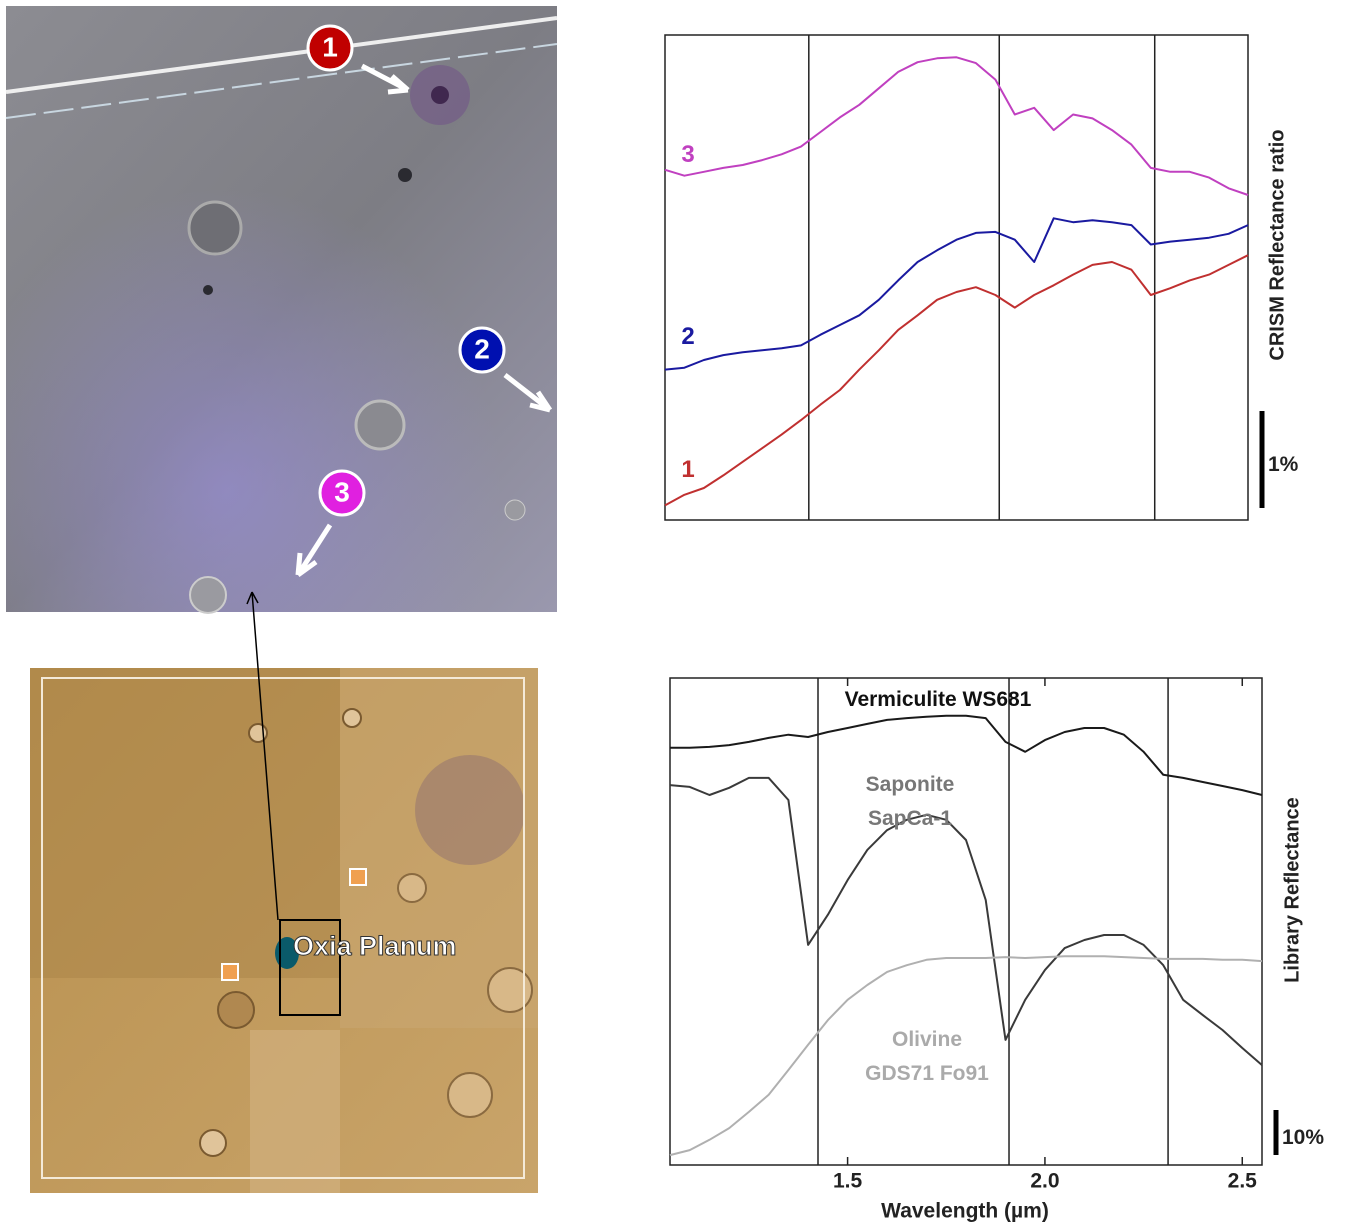 The image size is (1349, 1228). I want to click on x-tick-label: 1.5, so click(848, 1181).